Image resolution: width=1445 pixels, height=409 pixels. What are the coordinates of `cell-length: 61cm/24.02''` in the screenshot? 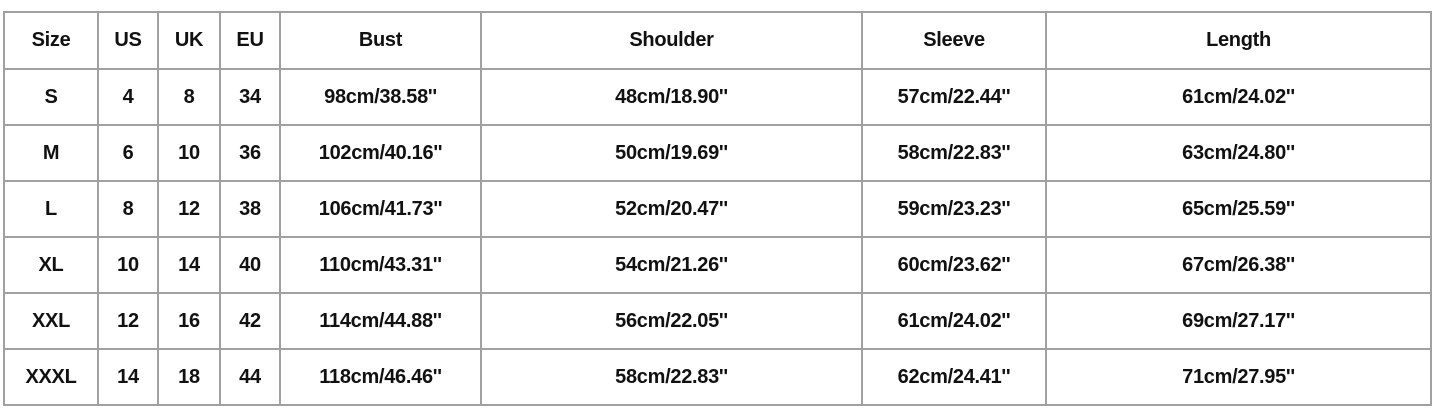 It's located at (1238, 97).